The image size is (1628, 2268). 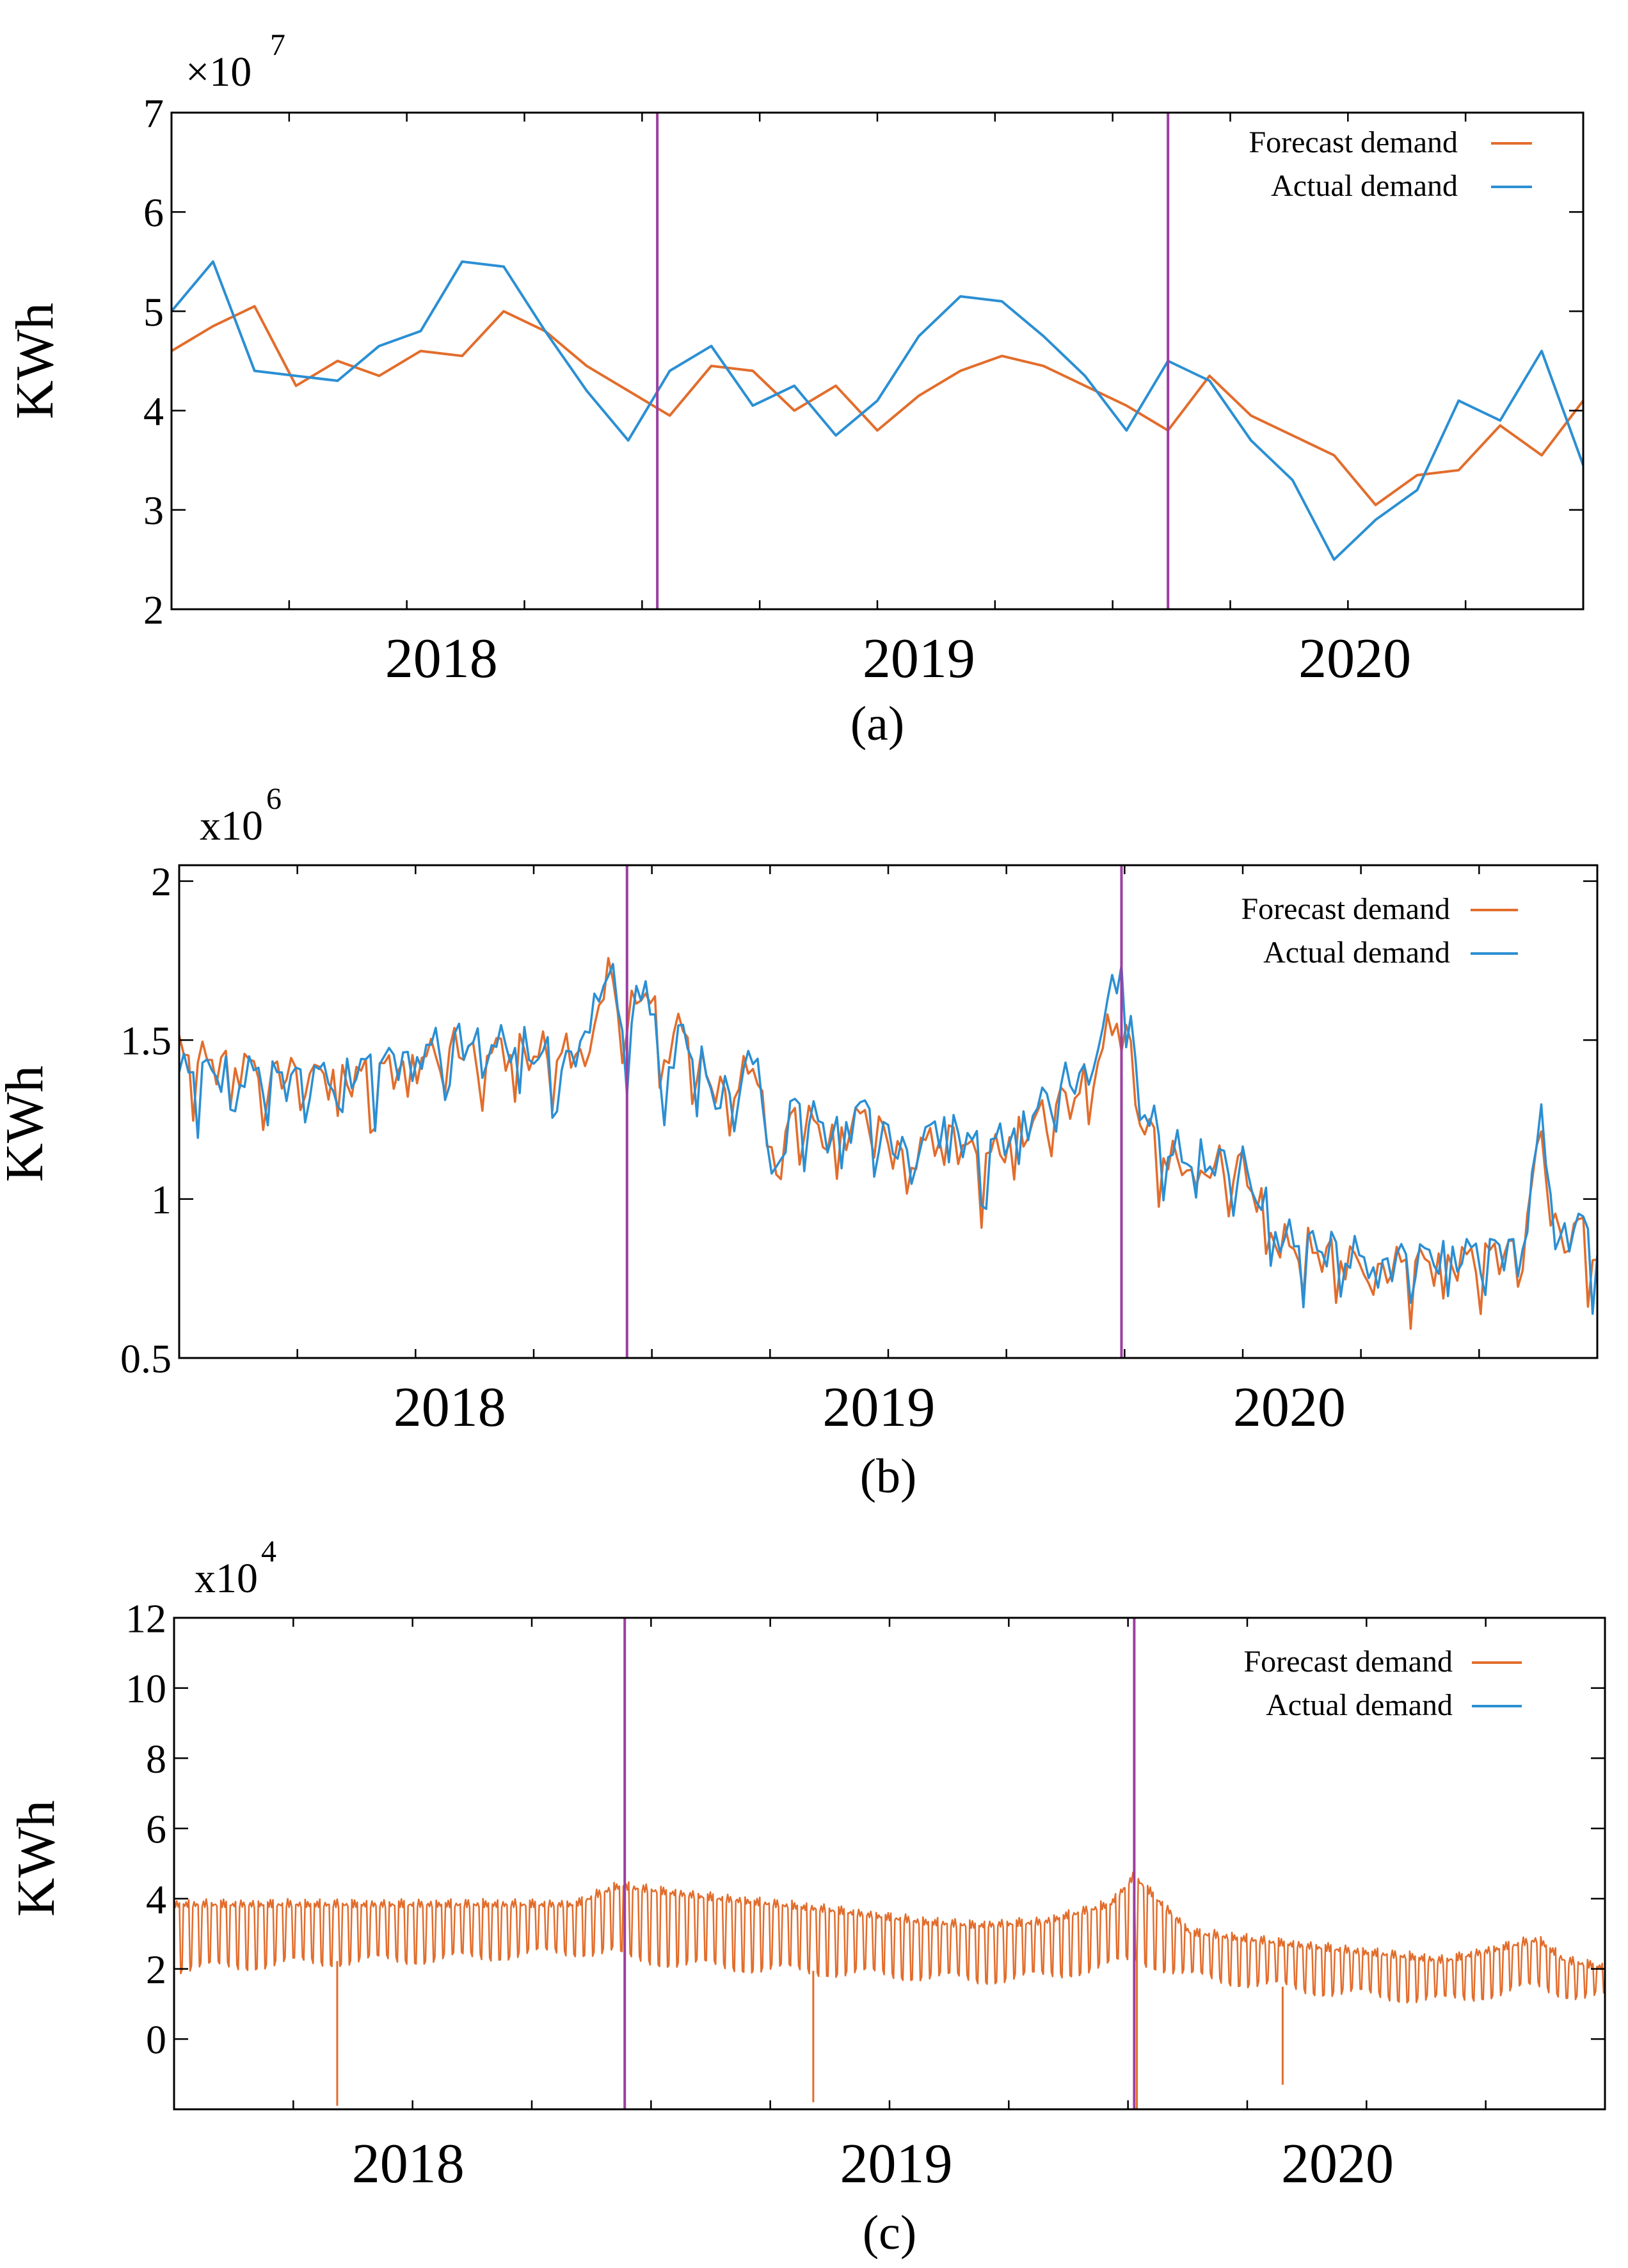 What do you see at coordinates (162, 1199) in the screenshot?
I see `y-tick-label: 1` at bounding box center [162, 1199].